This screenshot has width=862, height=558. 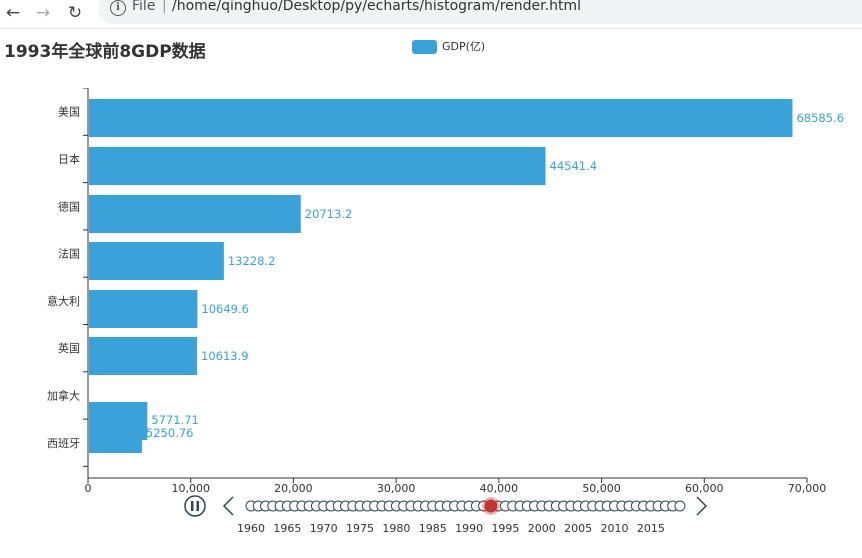 What do you see at coordinates (252, 261) in the screenshot?
I see `bar-value-label: 13228.2` at bounding box center [252, 261].